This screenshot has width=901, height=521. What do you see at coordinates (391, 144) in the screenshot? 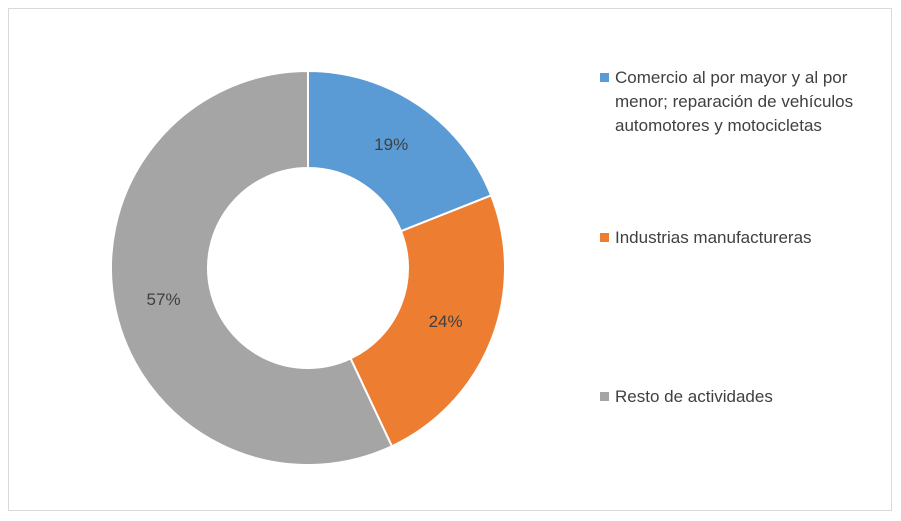
I see `data-label: 19%` at bounding box center [391, 144].